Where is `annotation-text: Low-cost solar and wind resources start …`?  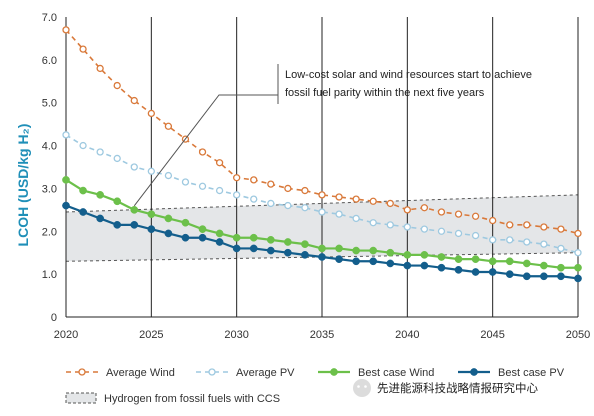
annotation-text: Low-cost solar and wind resources start … is located at coordinates (408, 75).